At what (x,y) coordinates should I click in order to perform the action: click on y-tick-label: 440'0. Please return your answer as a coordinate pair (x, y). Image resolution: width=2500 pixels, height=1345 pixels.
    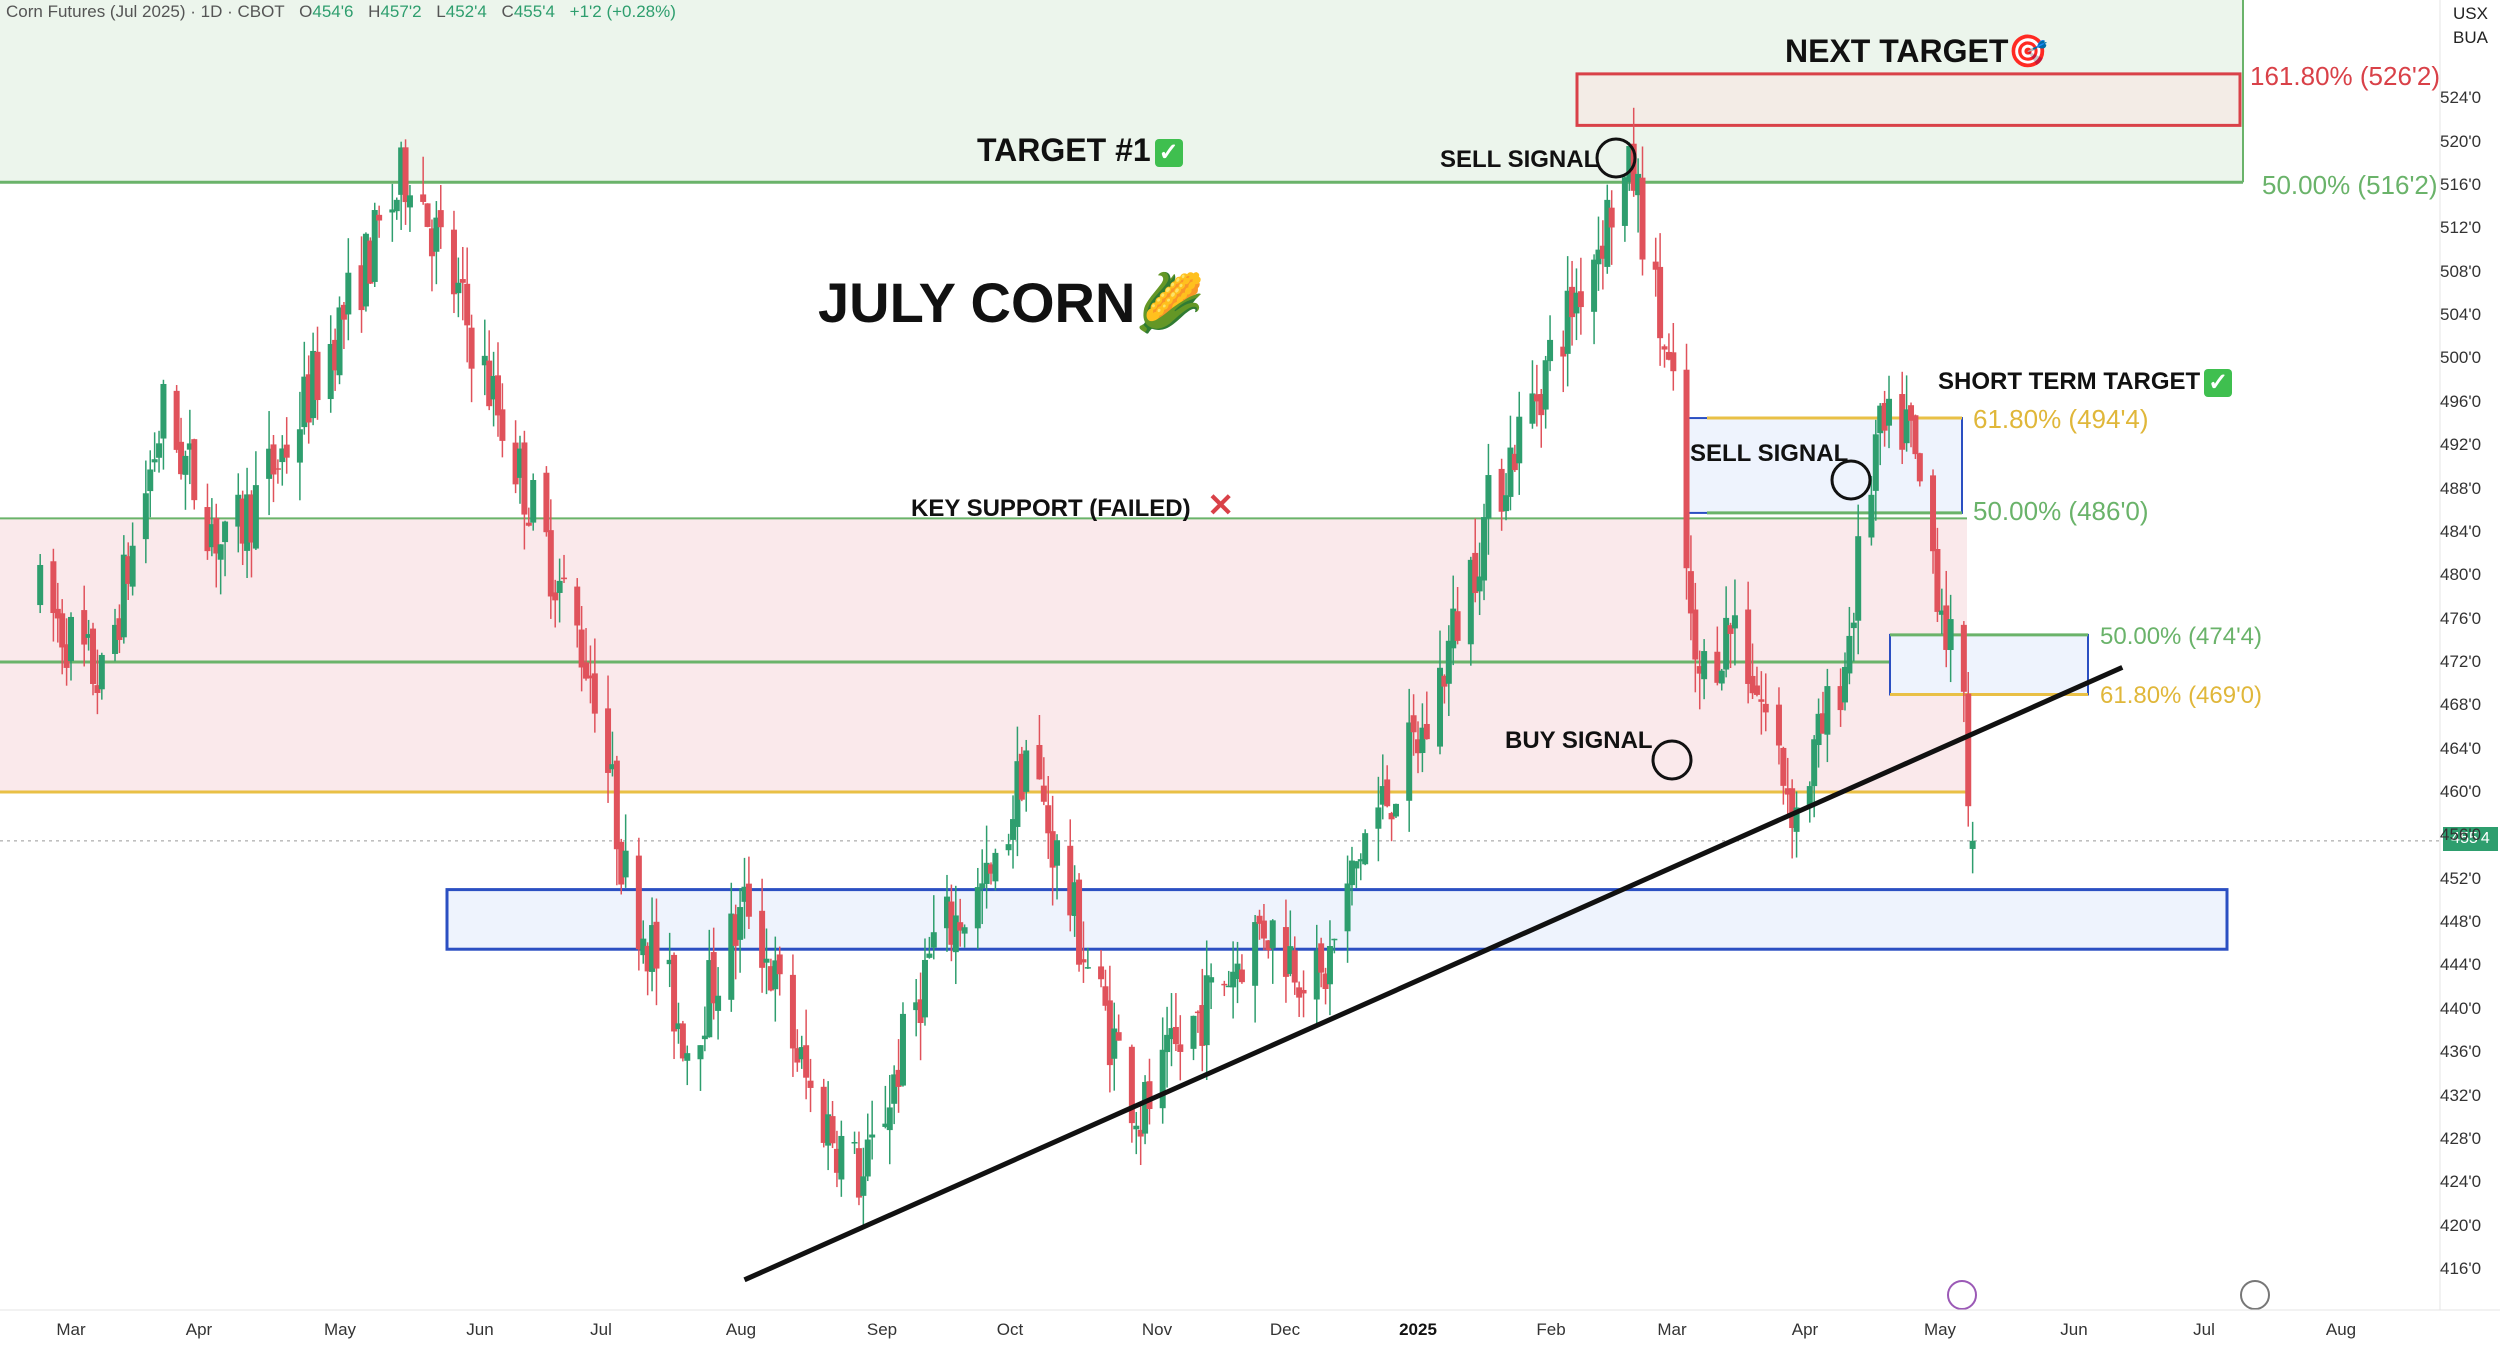
    Looking at the image, I should click on (2461, 1008).